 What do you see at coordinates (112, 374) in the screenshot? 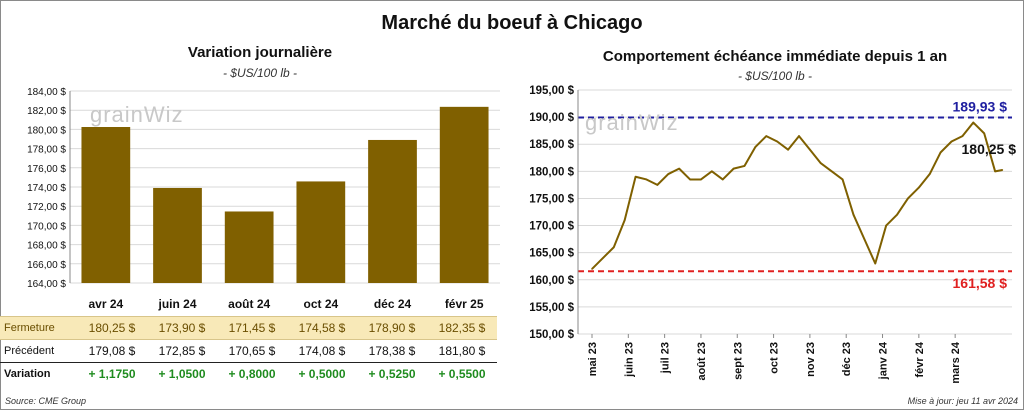
I see `table-cell: + 1,1750` at bounding box center [112, 374].